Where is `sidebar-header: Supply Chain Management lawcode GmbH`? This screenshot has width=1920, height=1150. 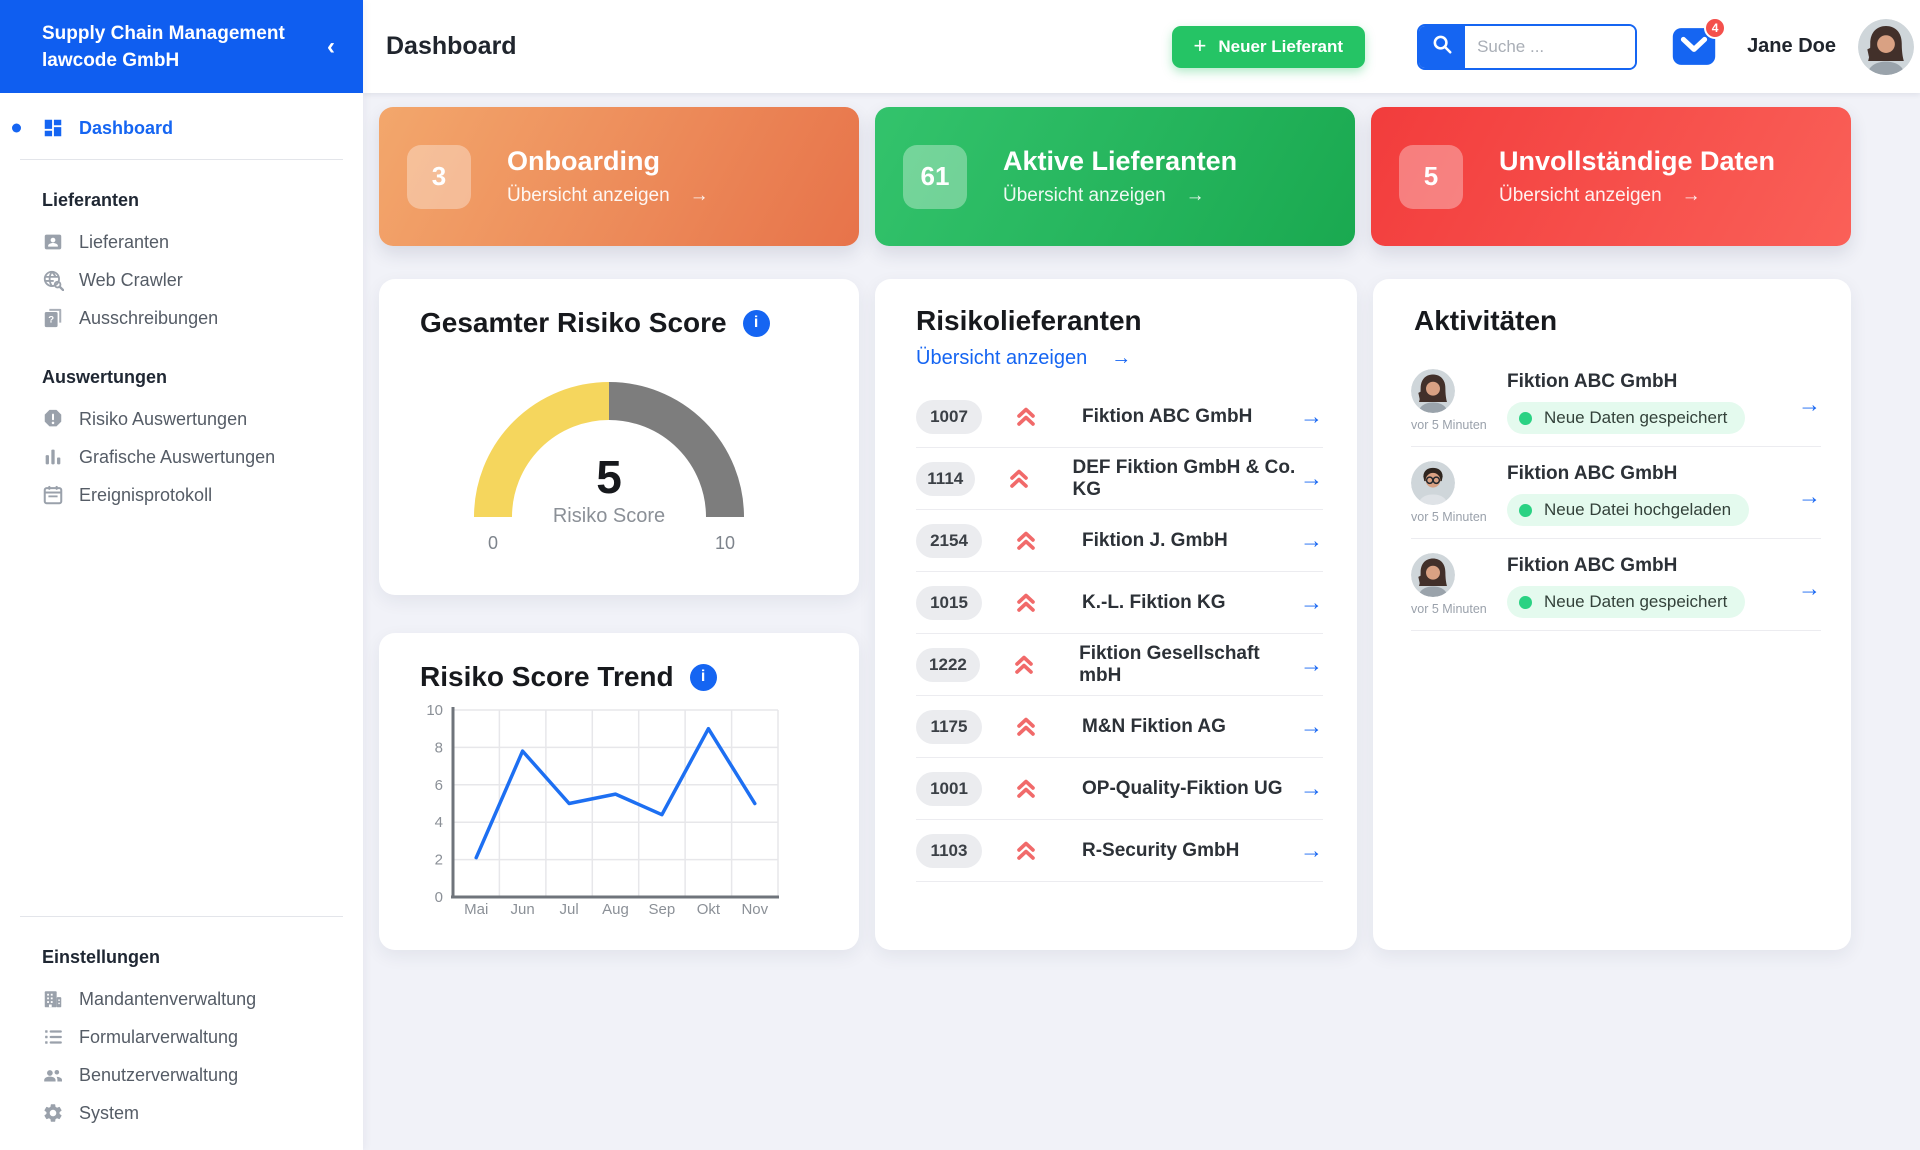
sidebar-header: Supply Chain Management lawcode GmbH is located at coordinates (181, 46).